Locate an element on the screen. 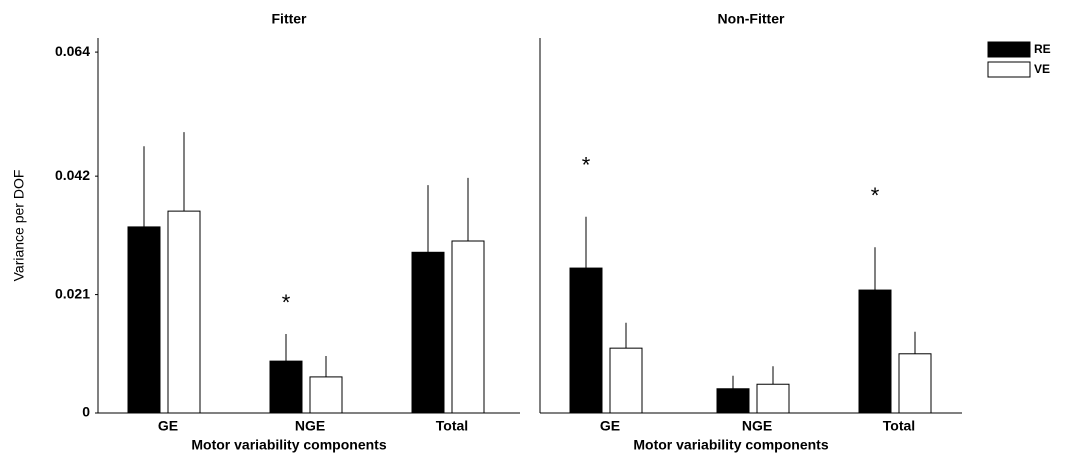 This screenshot has width=1066, height=460. y-tick-label: 0.064 is located at coordinates (72, 51).